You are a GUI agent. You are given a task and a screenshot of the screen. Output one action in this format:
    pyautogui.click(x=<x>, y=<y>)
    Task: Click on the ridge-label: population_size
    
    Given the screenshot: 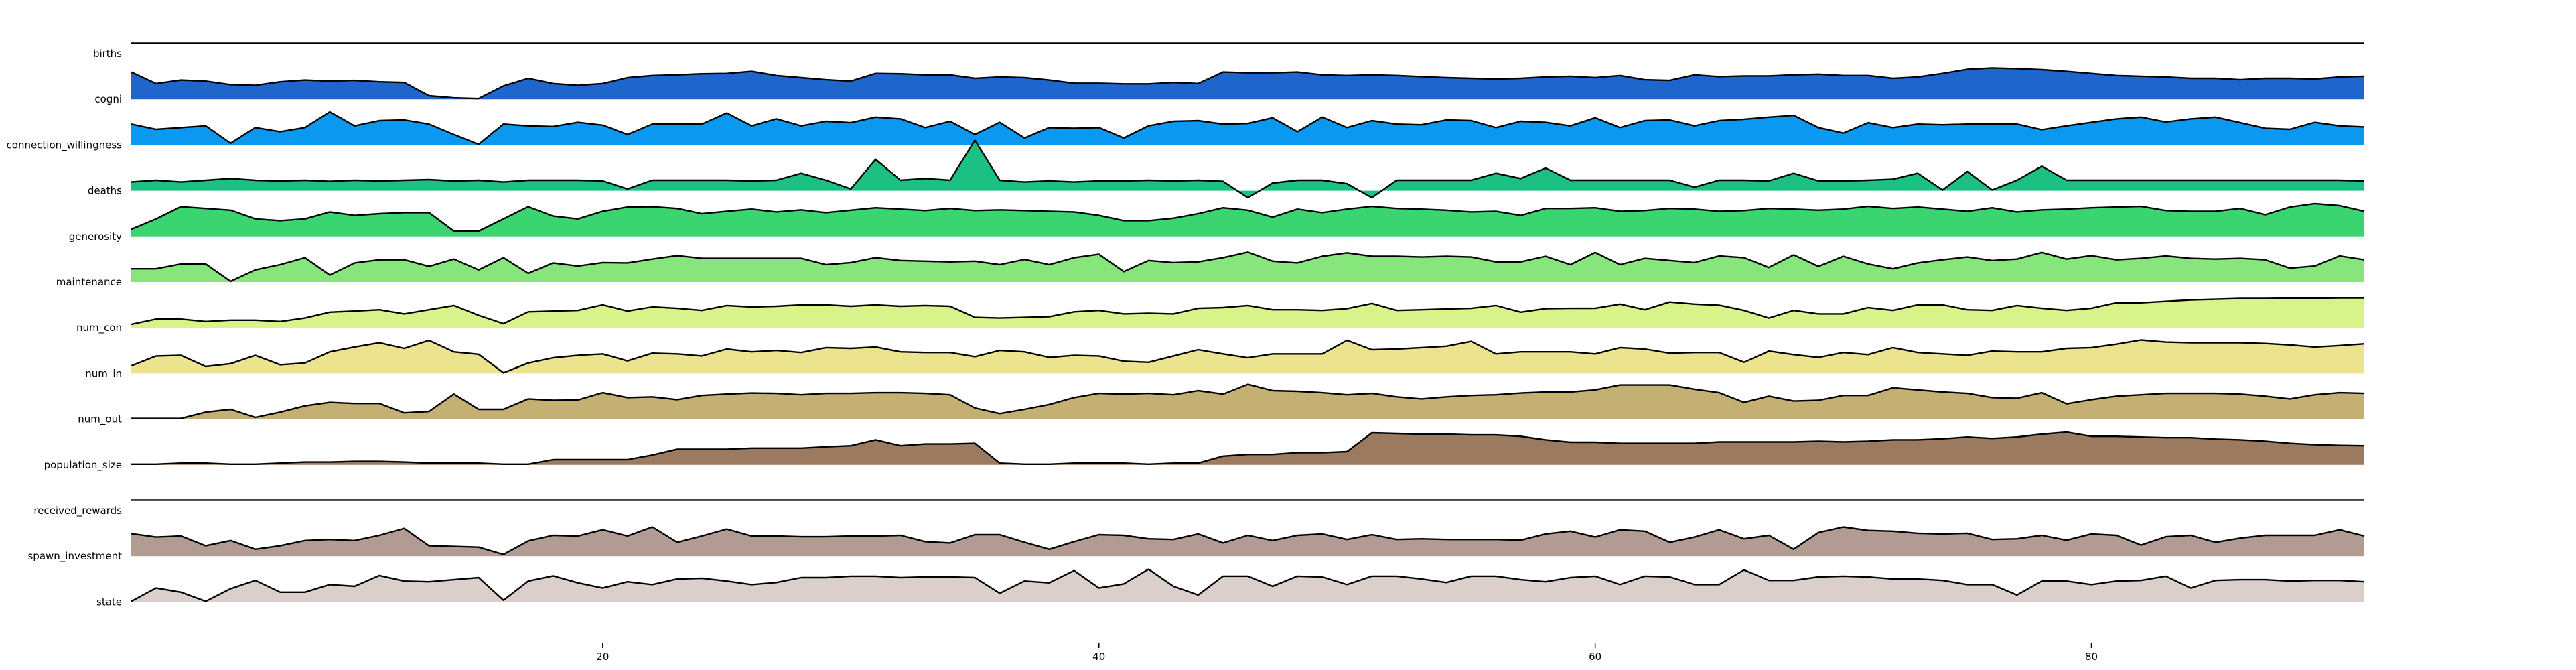 What is the action you would take?
    pyautogui.click(x=83, y=466)
    